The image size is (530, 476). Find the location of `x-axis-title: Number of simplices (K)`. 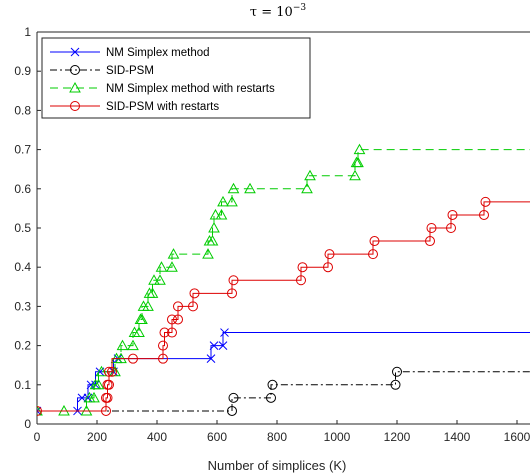

x-axis-title: Number of simplices (K) is located at coordinates (277, 465).